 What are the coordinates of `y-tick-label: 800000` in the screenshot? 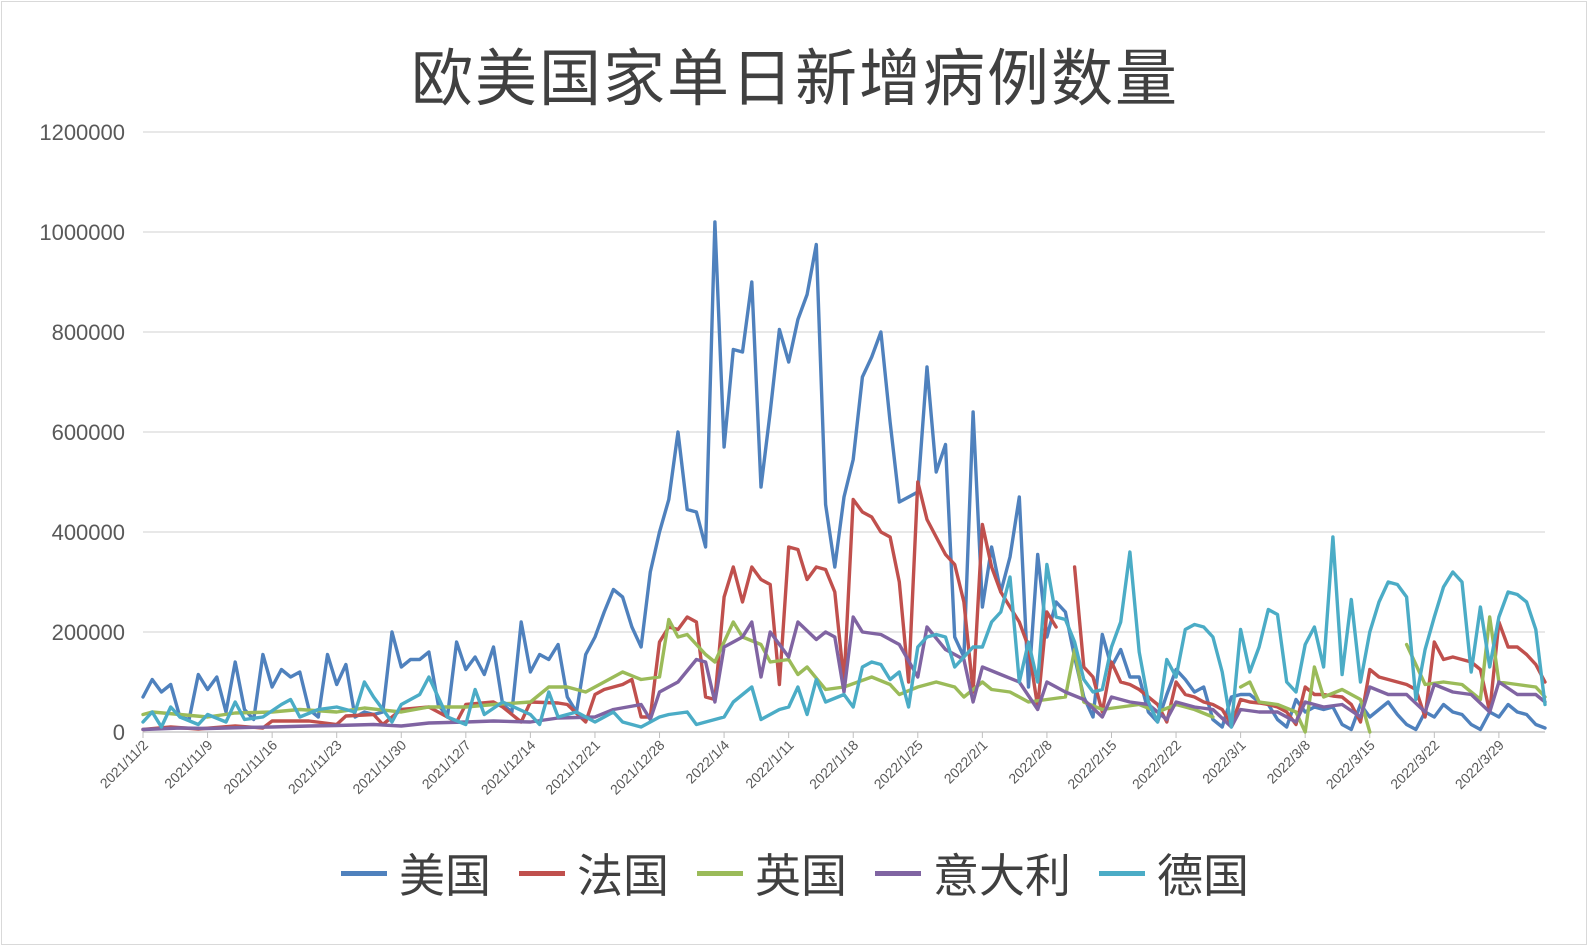 It's located at (88, 332).